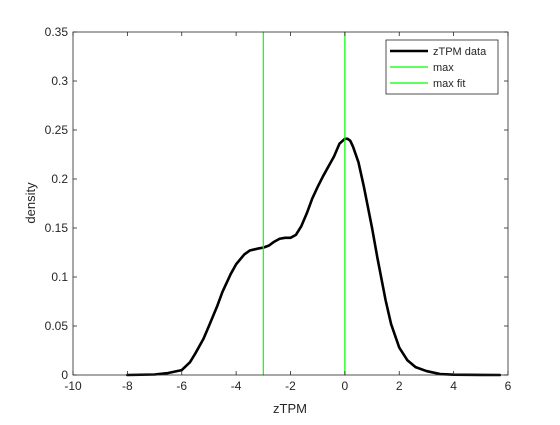 The width and height of the screenshot is (560, 425). What do you see at coordinates (57, 32) in the screenshot?
I see `y-tick-label: 0.35` at bounding box center [57, 32].